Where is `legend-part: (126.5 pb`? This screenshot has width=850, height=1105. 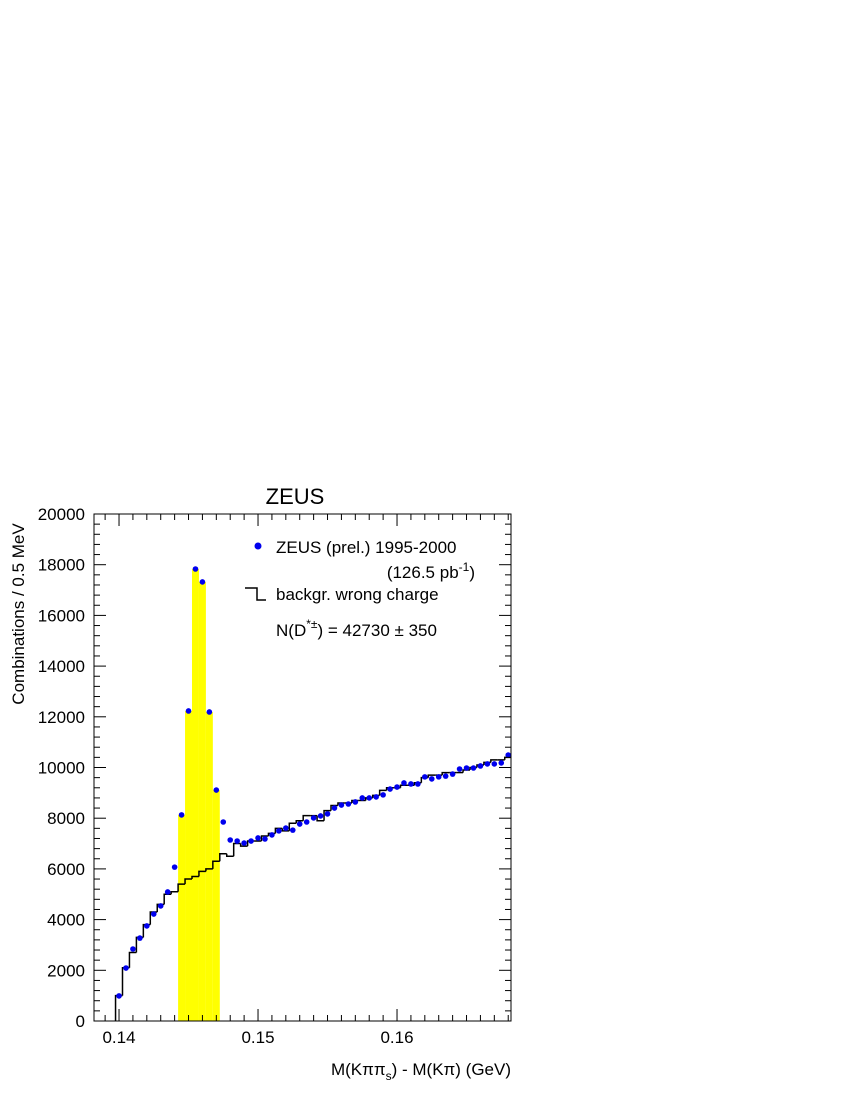 legend-part: (126.5 pb is located at coordinates (423, 572).